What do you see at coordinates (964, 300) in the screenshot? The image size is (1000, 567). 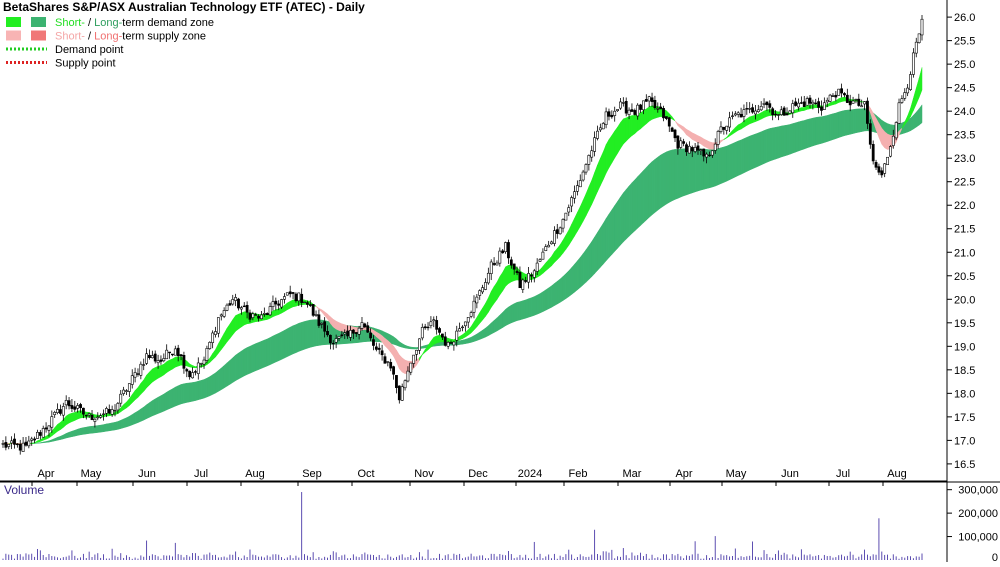 I see `price-tick-label: 20.0` at bounding box center [964, 300].